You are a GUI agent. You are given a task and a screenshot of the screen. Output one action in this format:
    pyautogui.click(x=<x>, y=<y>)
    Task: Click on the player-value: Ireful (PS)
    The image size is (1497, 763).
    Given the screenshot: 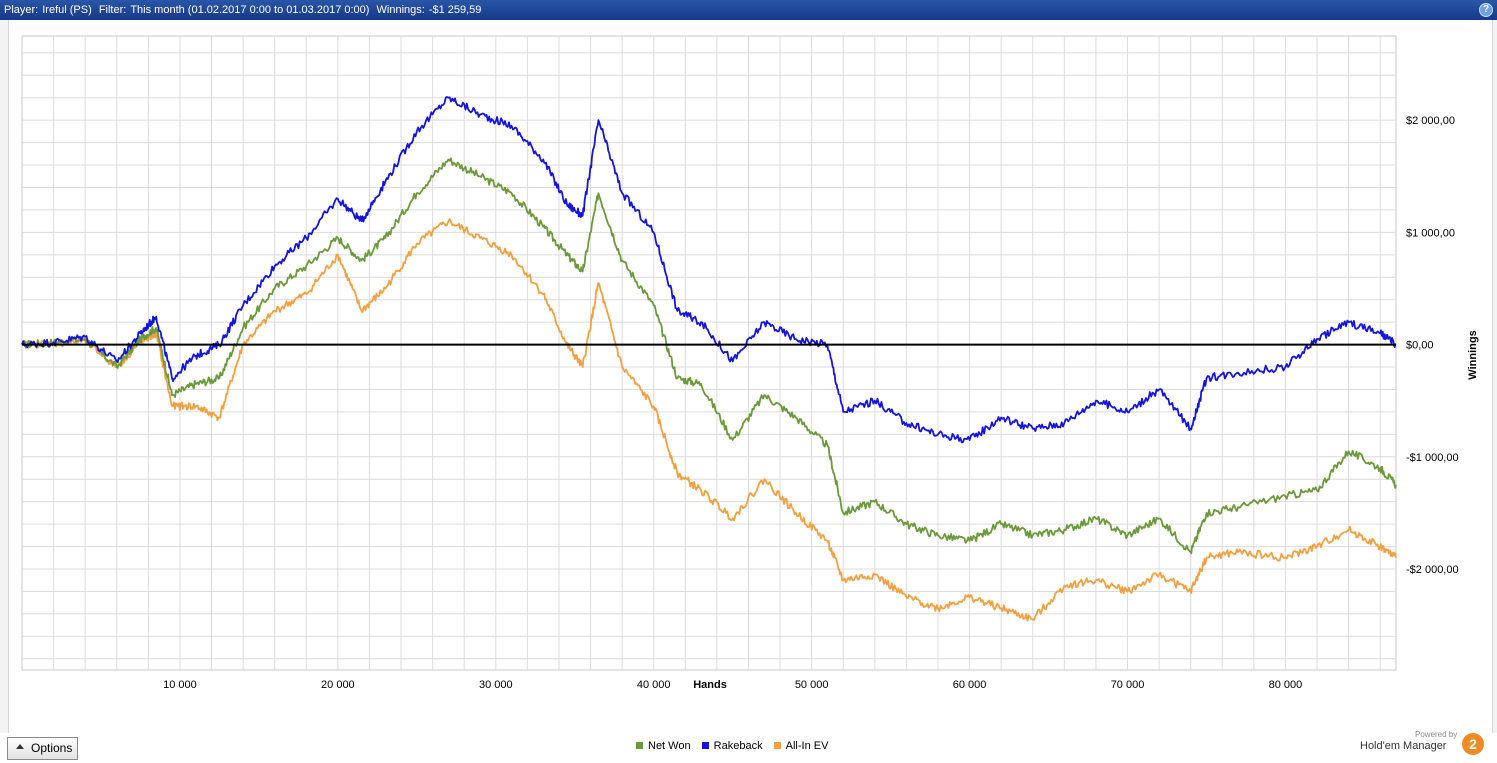 What is the action you would take?
    pyautogui.click(x=67, y=10)
    